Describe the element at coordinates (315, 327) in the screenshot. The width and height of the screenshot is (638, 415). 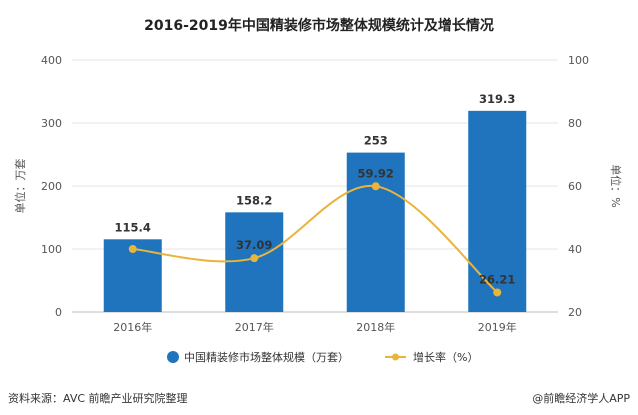
I see `x-axis-ticks: 2016年 2017年 2018年 2019年` at that location.